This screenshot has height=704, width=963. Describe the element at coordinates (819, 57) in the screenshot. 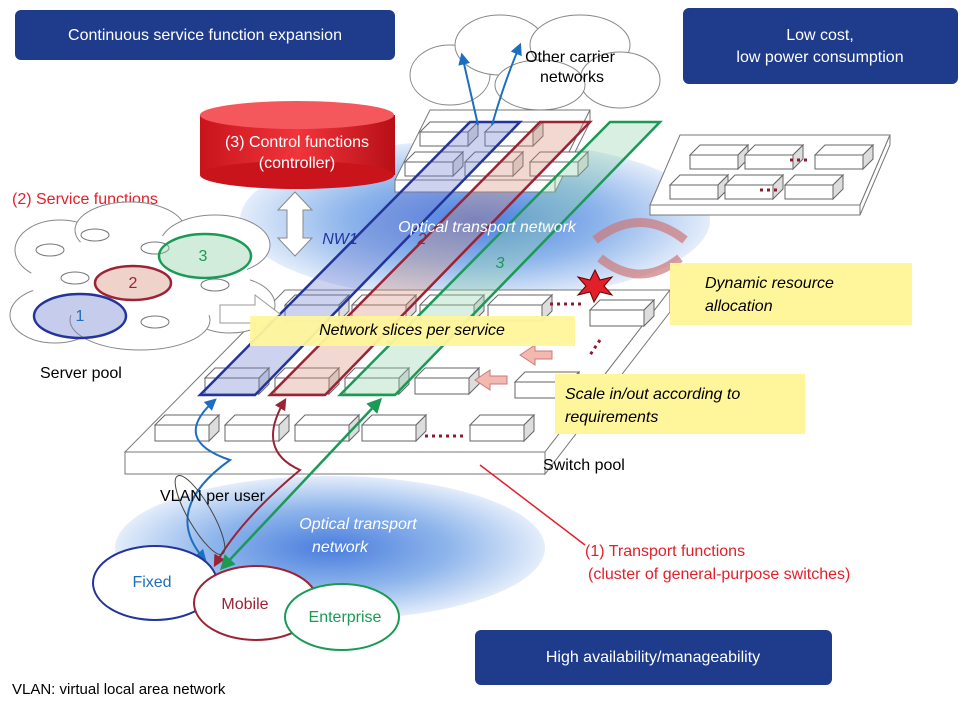

I see `banner-text: low power consumption` at that location.